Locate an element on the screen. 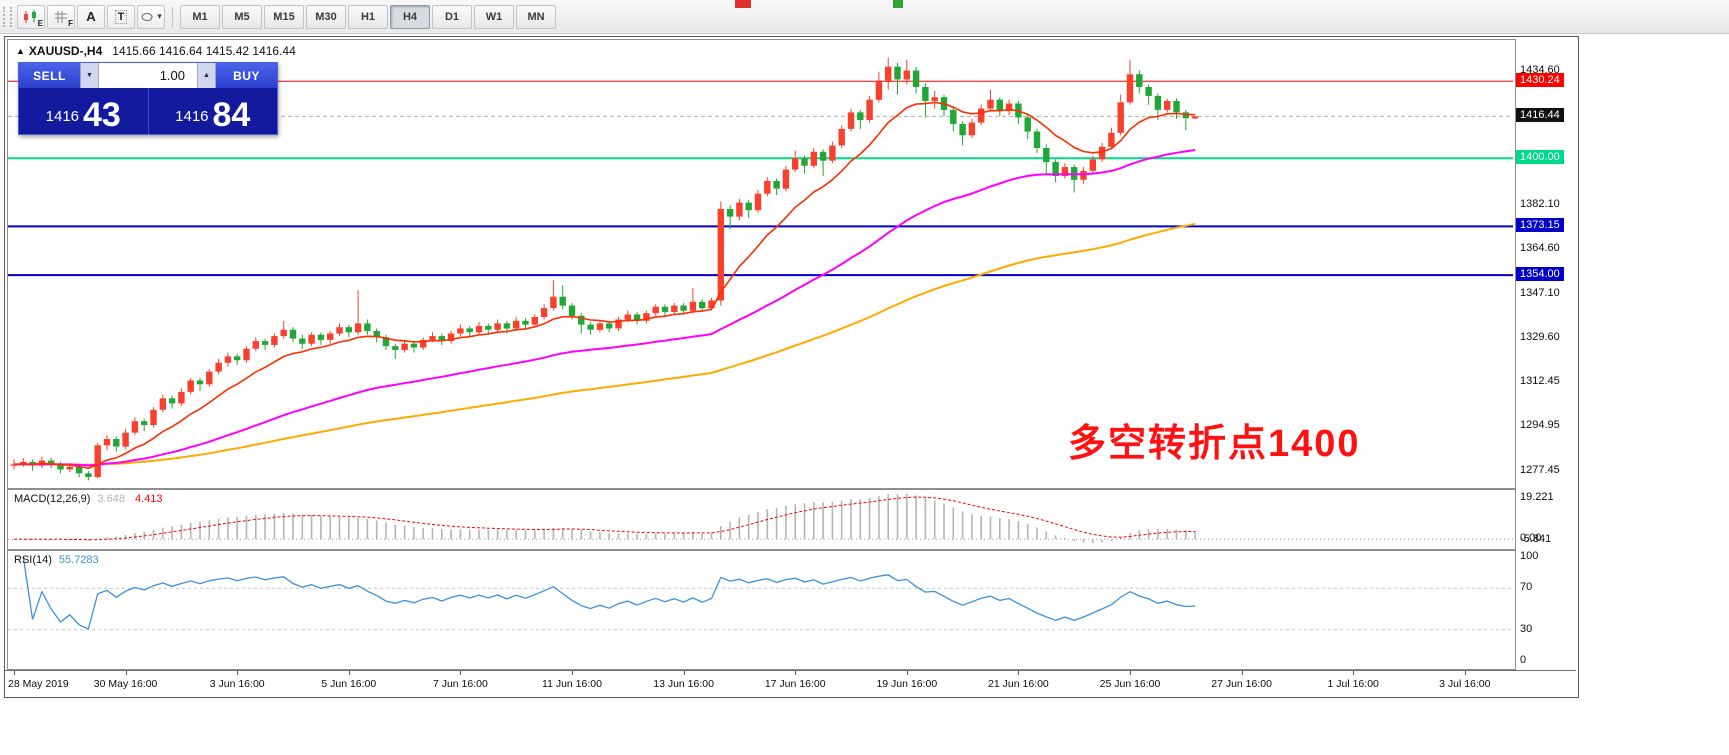 The width and height of the screenshot is (1729, 755). time-axis-label: 28 May 2019 is located at coordinates (38, 684).